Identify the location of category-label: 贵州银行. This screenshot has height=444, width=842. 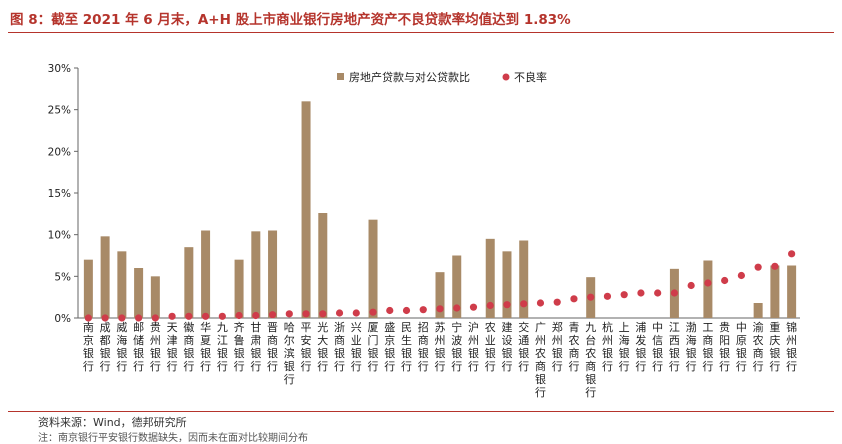
(155, 347).